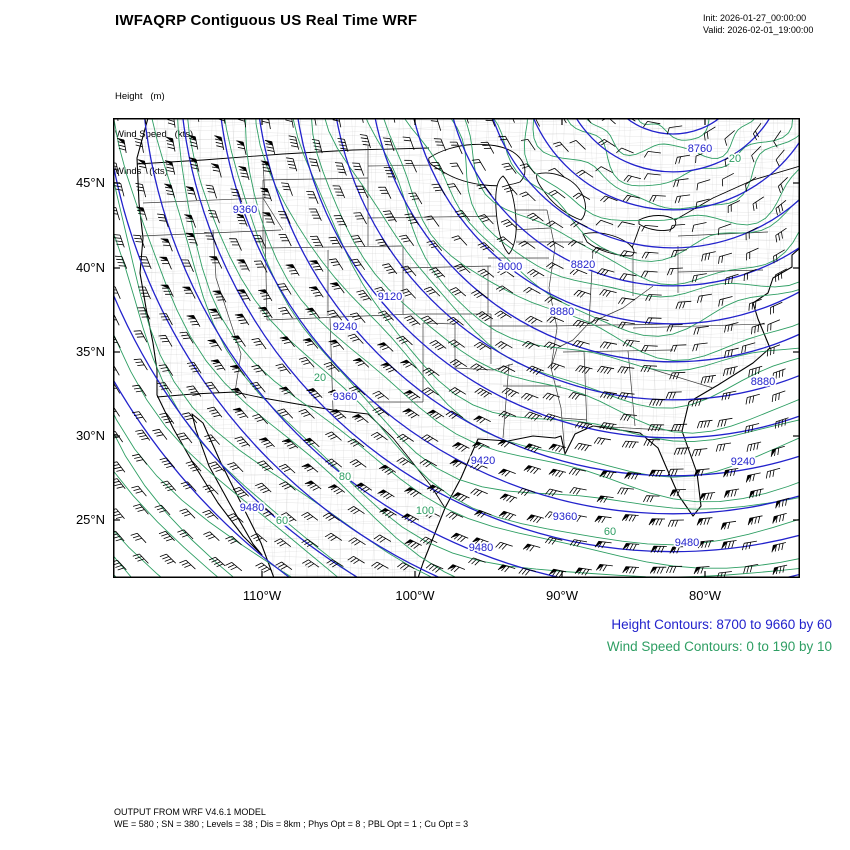 The height and width of the screenshot is (850, 850). I want to click on svg-text: 8820, so click(583, 265).